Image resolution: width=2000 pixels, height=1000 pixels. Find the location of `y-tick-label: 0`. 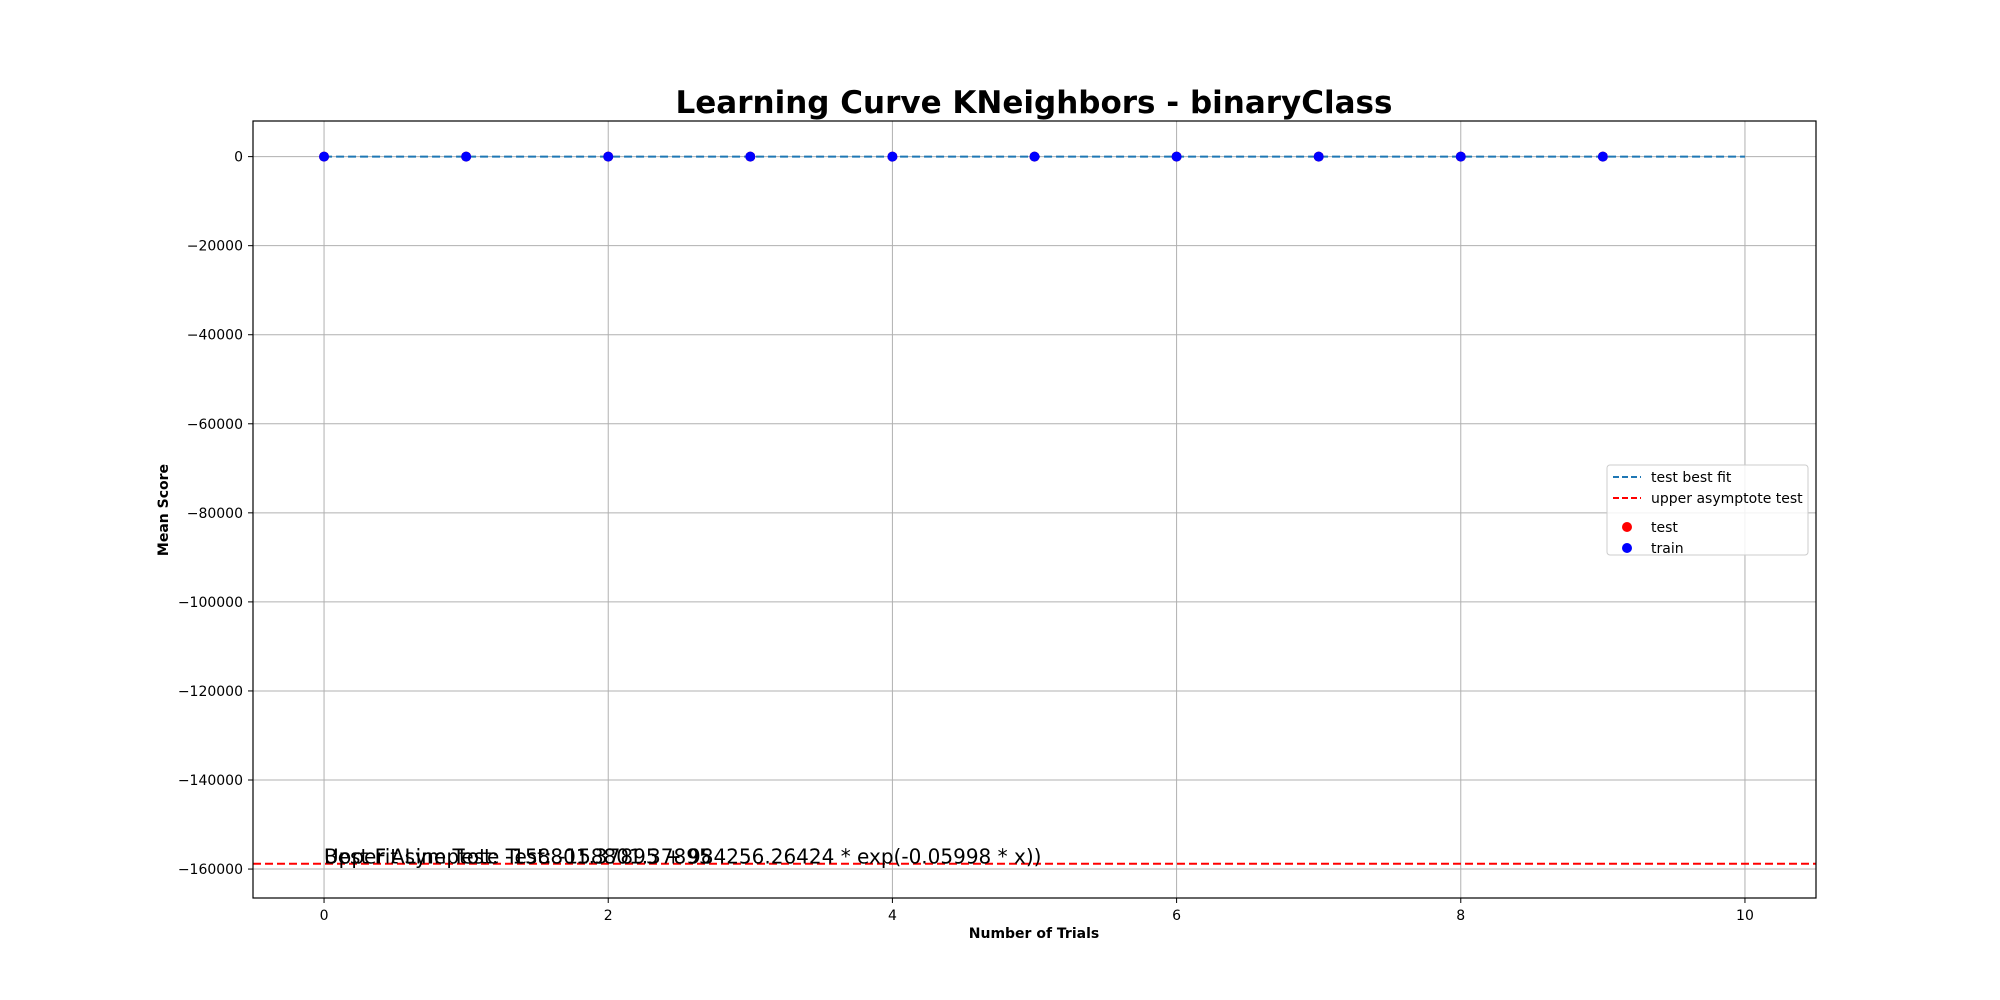

y-tick-label: 0 is located at coordinates (238, 158).